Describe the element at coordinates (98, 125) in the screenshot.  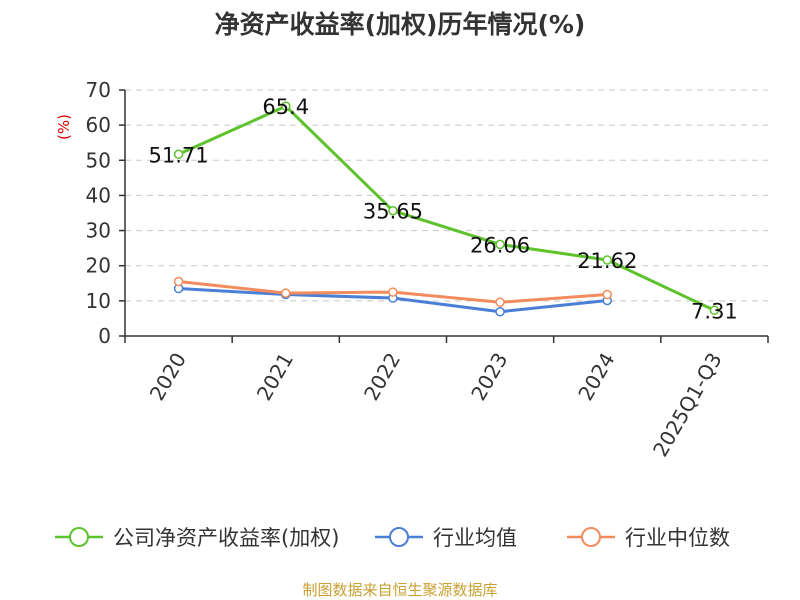
I see `y-tick-label: 60` at that location.